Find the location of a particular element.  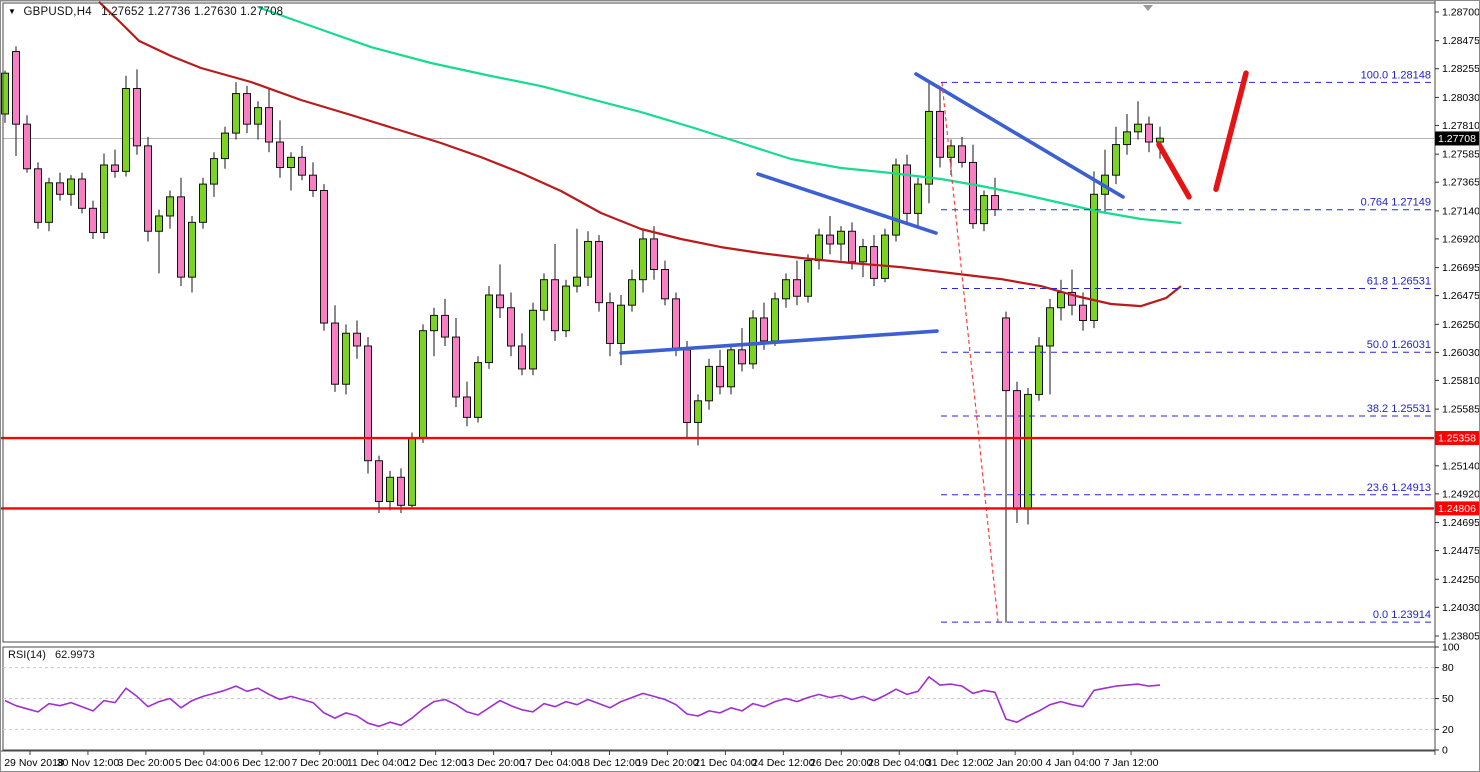

symbol-dropdown-icon: ▼ is located at coordinates (12, 11).